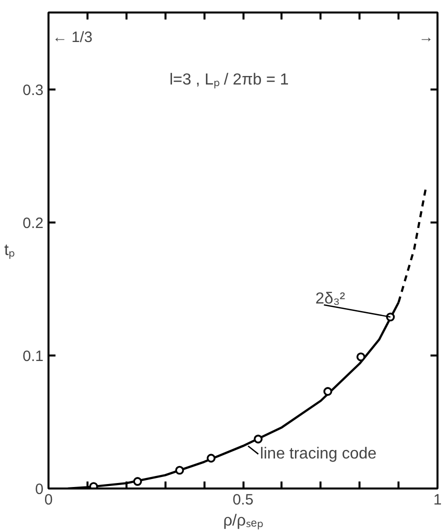 This screenshot has width=443, height=532. What do you see at coordinates (33, 223) in the screenshot?
I see `y-tick-label: 0.2` at bounding box center [33, 223].